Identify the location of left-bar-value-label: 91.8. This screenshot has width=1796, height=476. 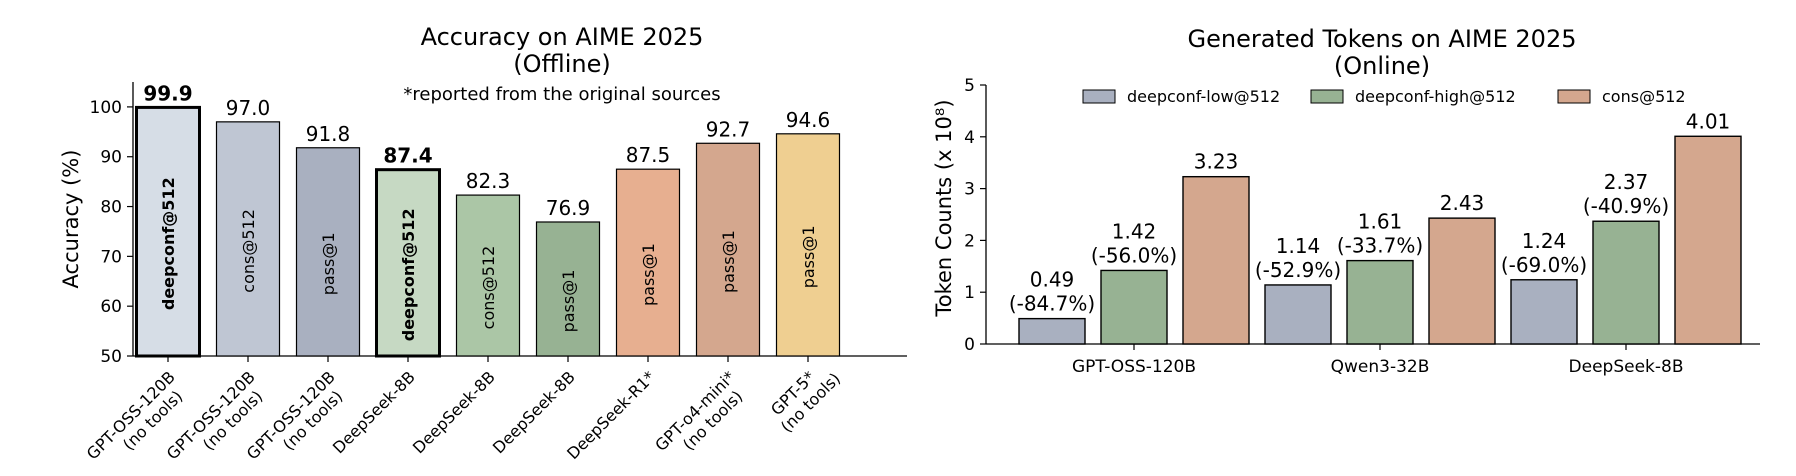
(328, 134).